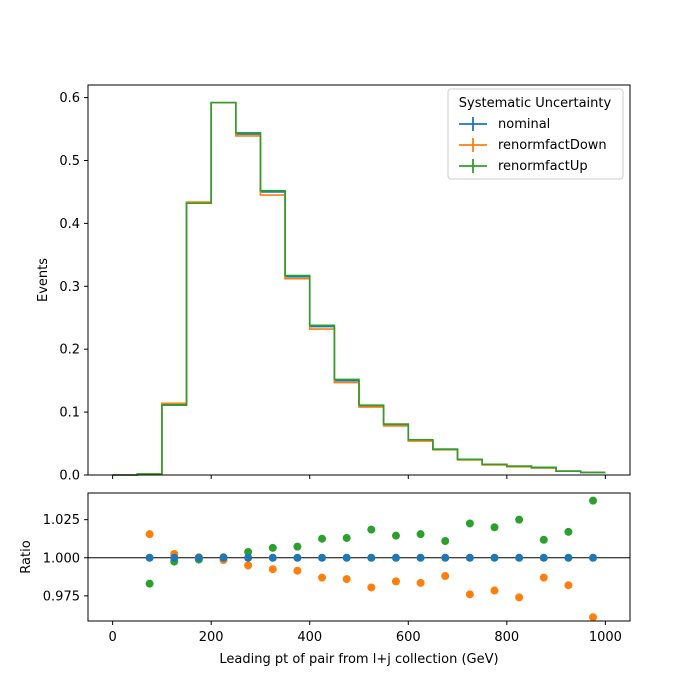 Image resolution: width=700 pixels, height=700 pixels. What do you see at coordinates (69, 476) in the screenshot?
I see `main-y-tick-label: 0.0` at bounding box center [69, 476].